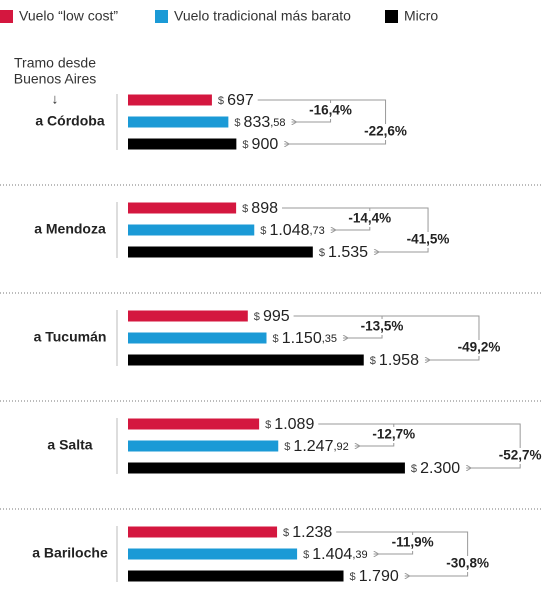  Describe the element at coordinates (294, 424) in the screenshot. I see `amount: 1.089` at that location.